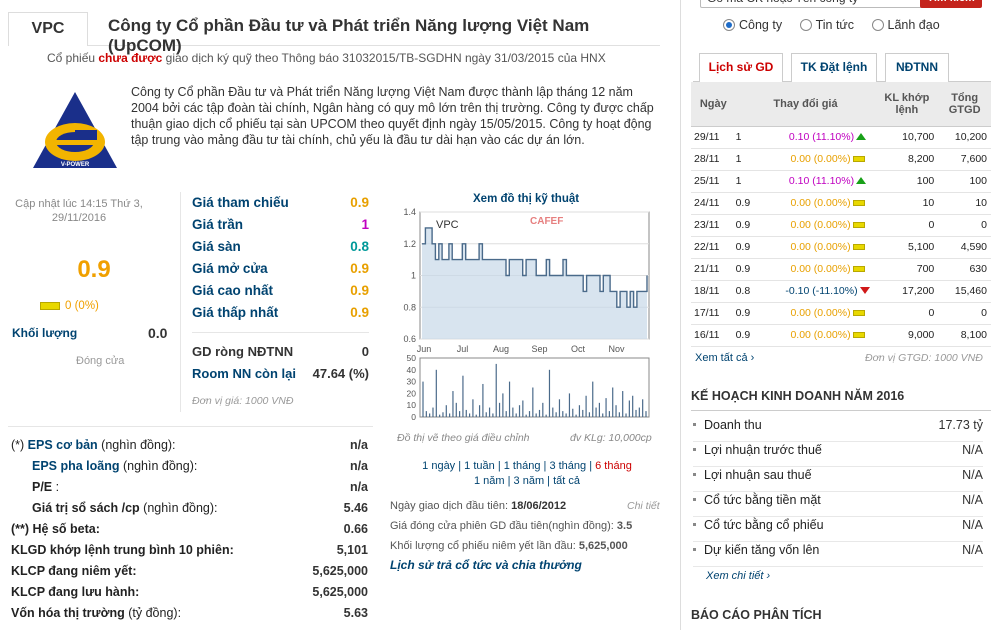 The width and height of the screenshot is (1001, 630). I want to click on current-price: 0.9, so click(94, 269).